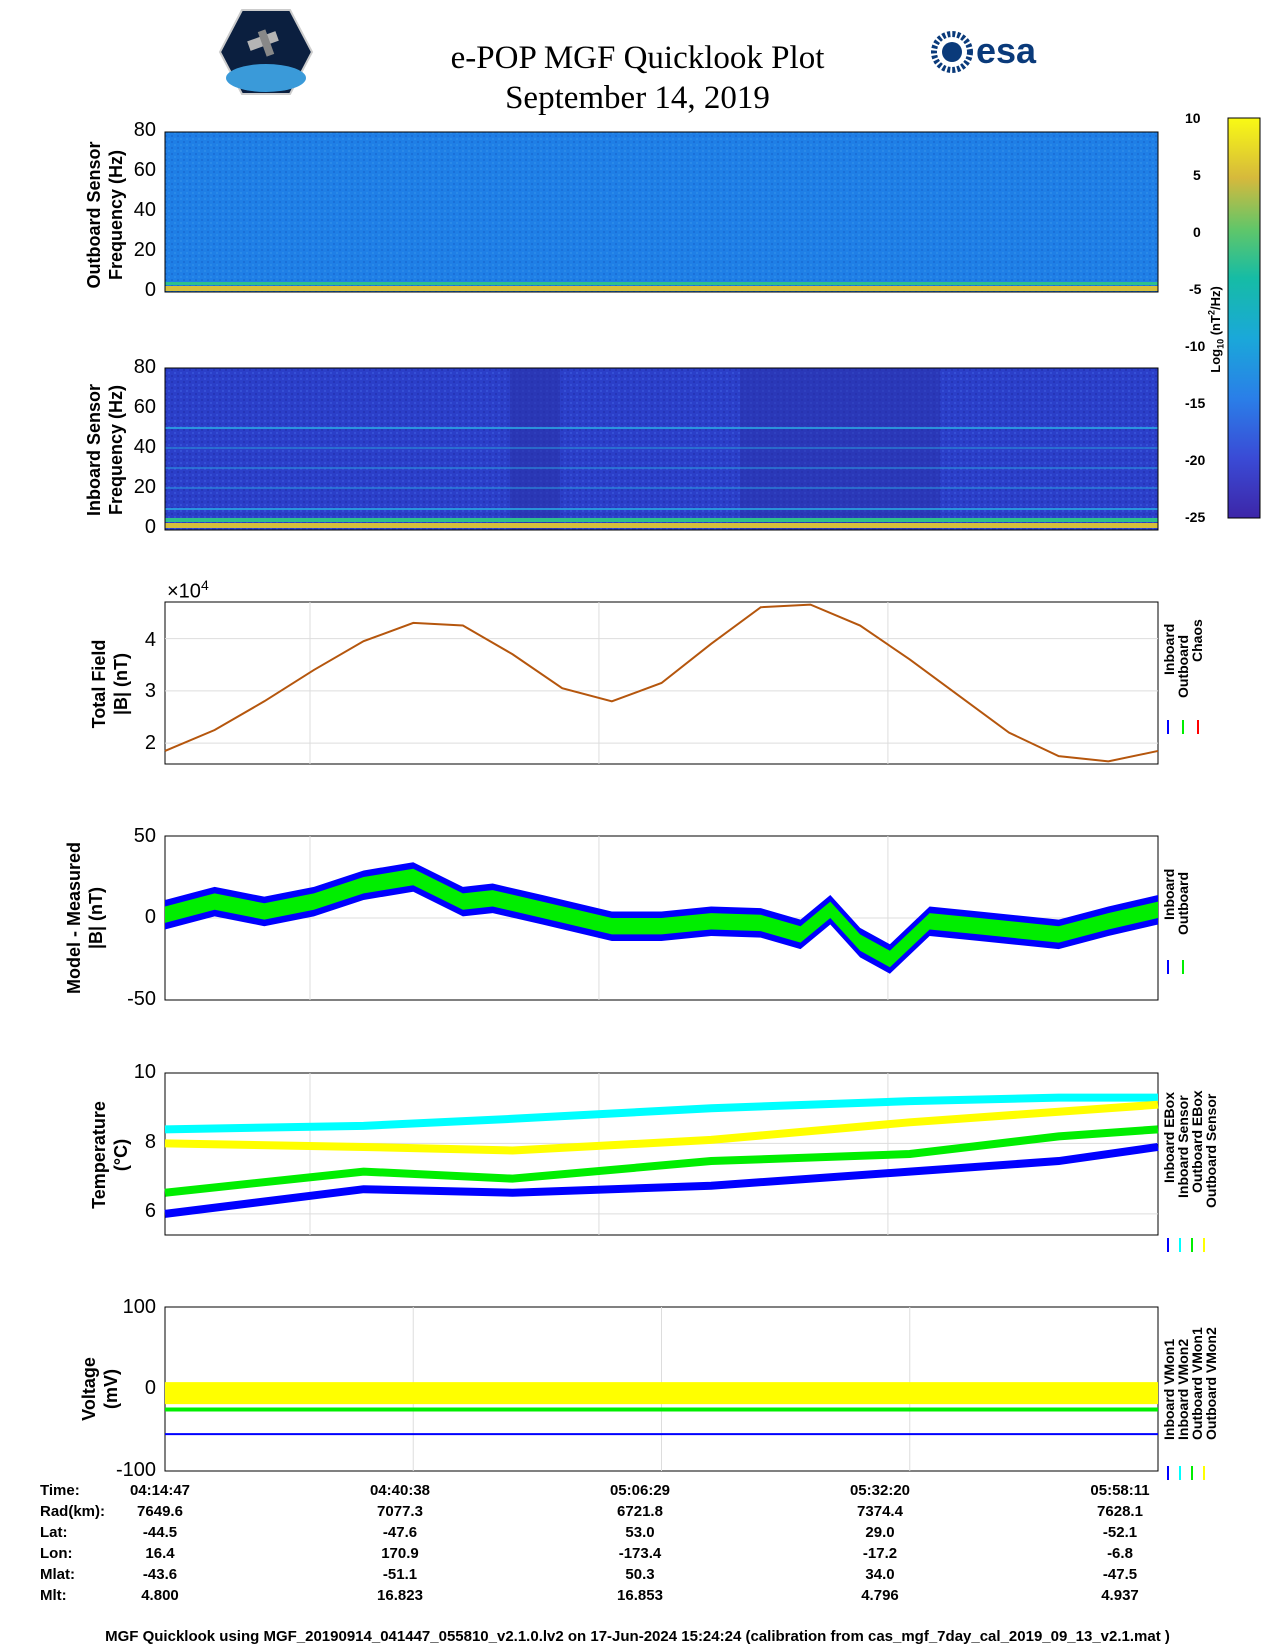  Describe the element at coordinates (144, 447) in the screenshot. I see `inboard-ytick-40: 40` at that location.